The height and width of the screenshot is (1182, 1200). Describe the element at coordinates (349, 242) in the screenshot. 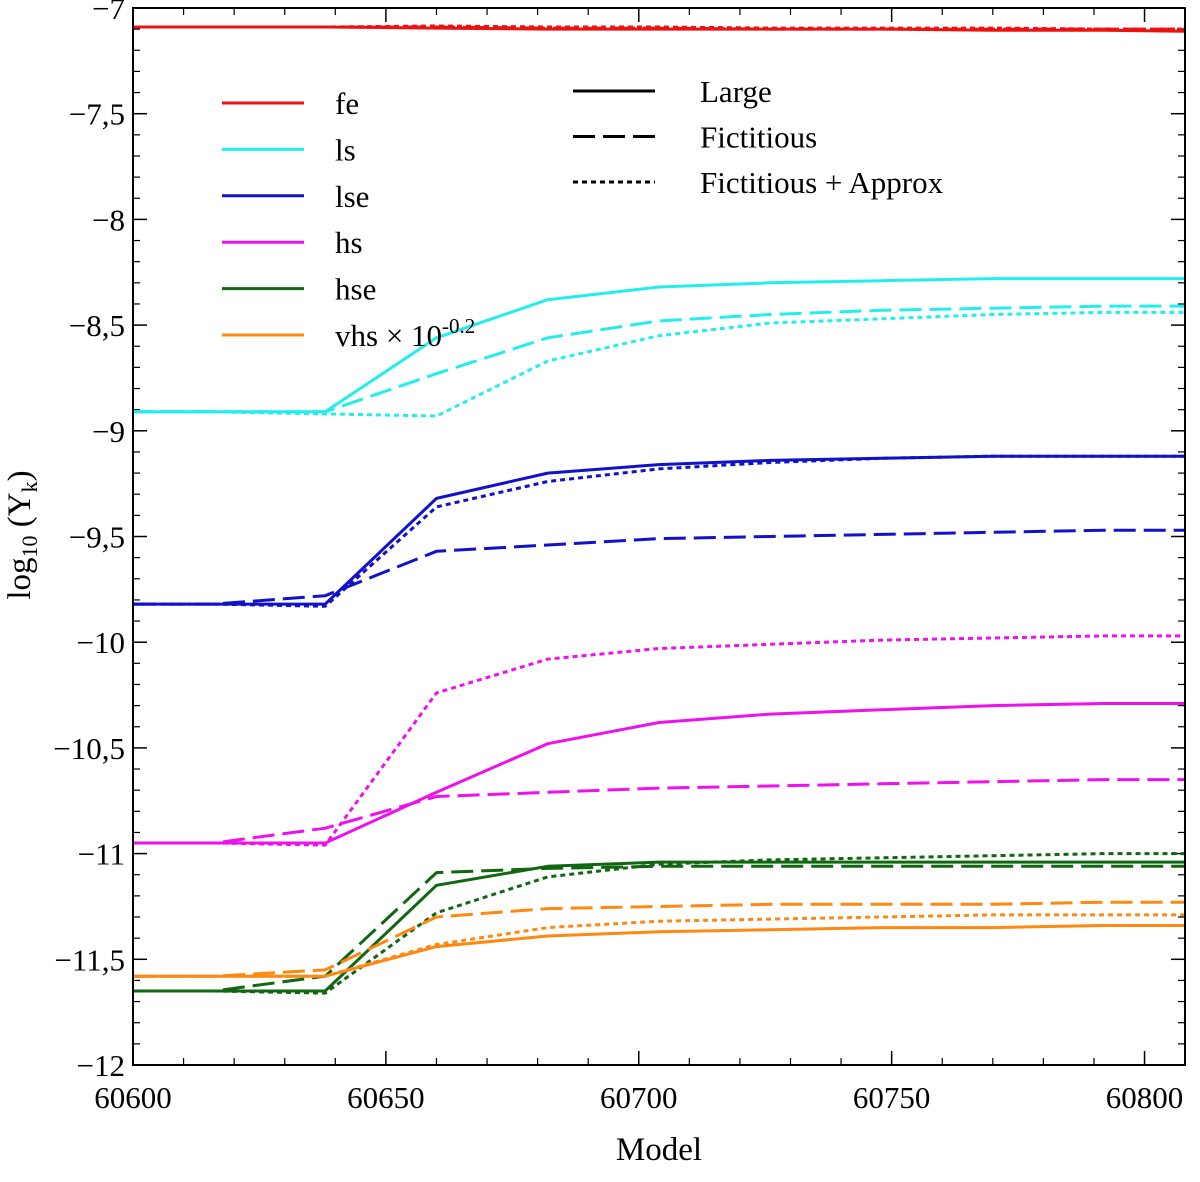

I see `legend-label-hs: hs` at that location.